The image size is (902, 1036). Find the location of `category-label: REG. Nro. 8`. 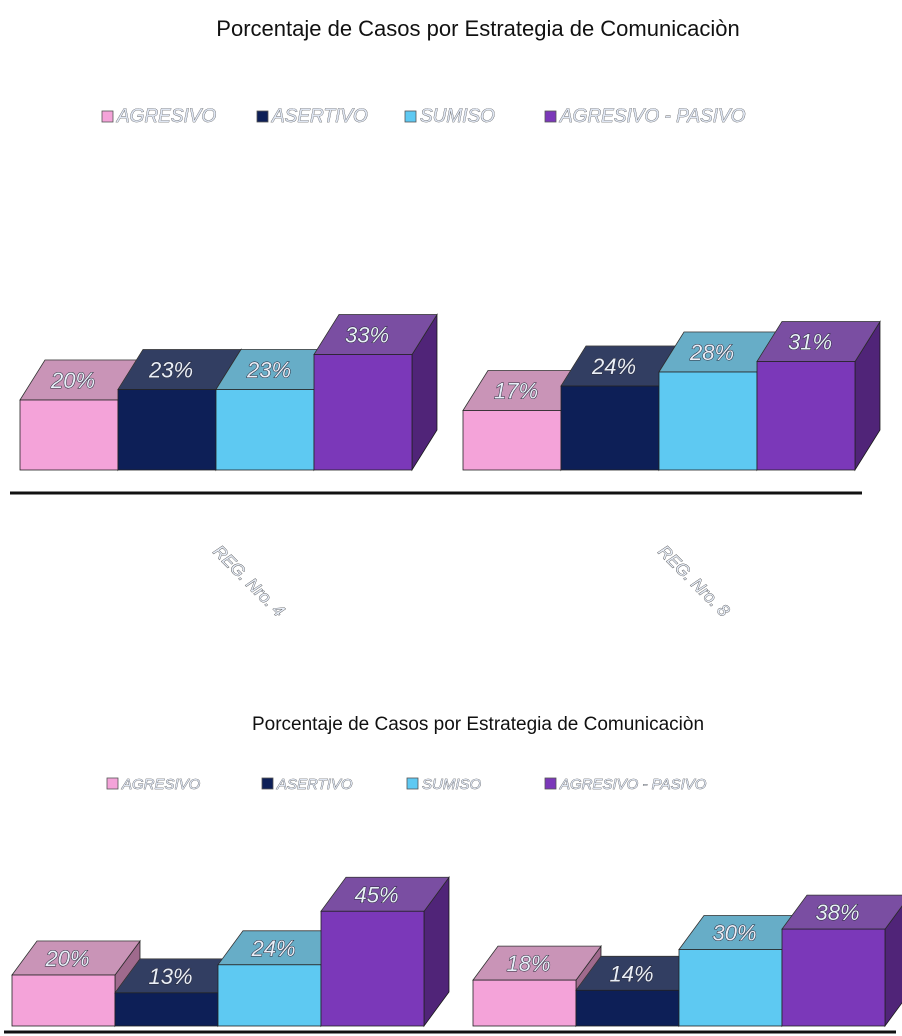

category-label: REG. Nro. 8 is located at coordinates (693, 581).